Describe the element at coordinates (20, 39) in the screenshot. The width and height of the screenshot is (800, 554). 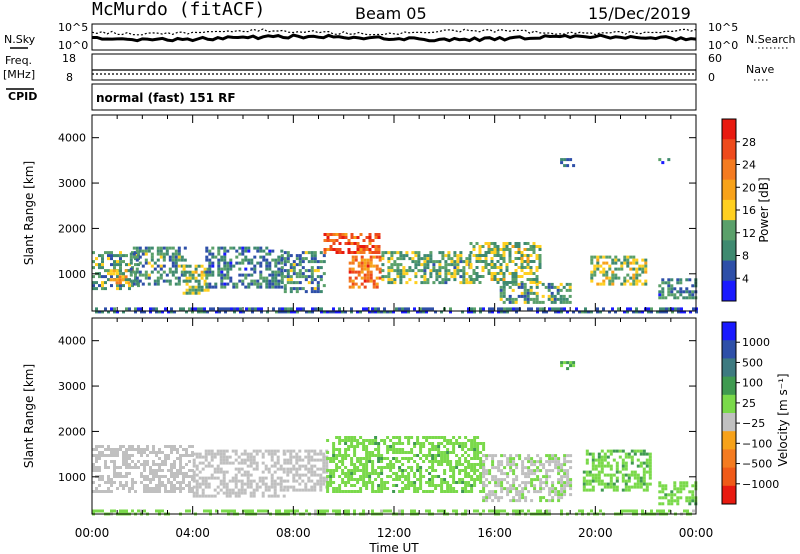
I see `noise-left-label: N.Sky` at that location.